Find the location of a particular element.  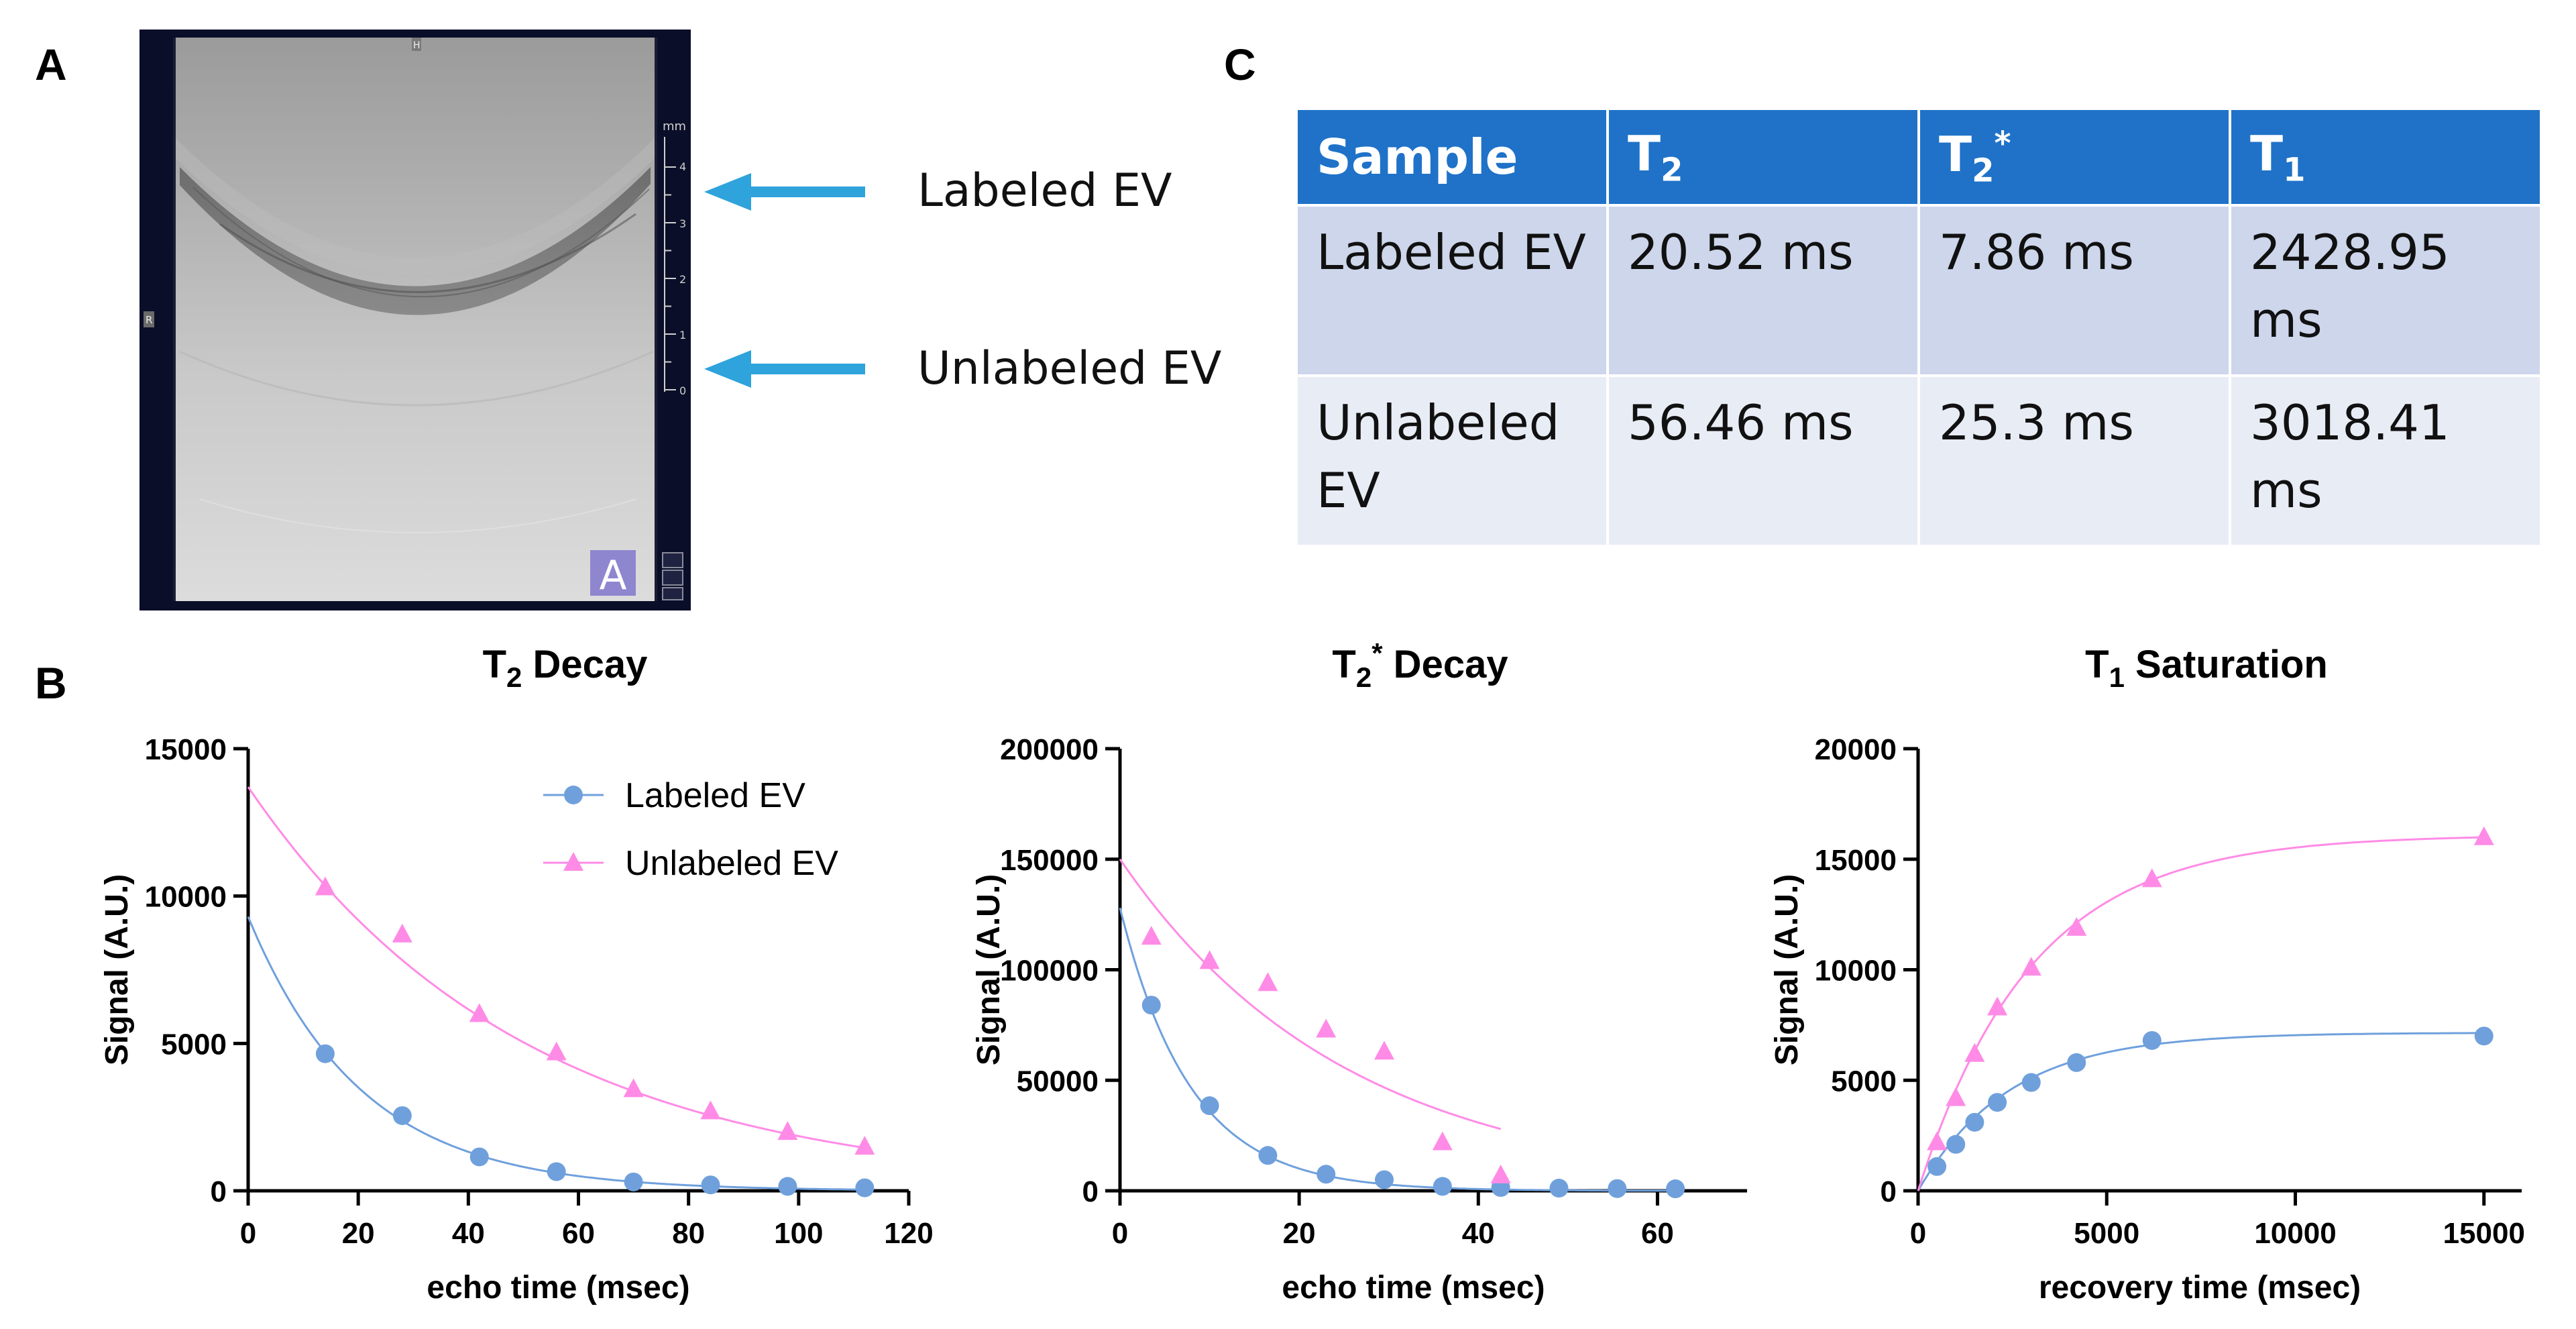

panel-label-b: B is located at coordinates (51, 683).